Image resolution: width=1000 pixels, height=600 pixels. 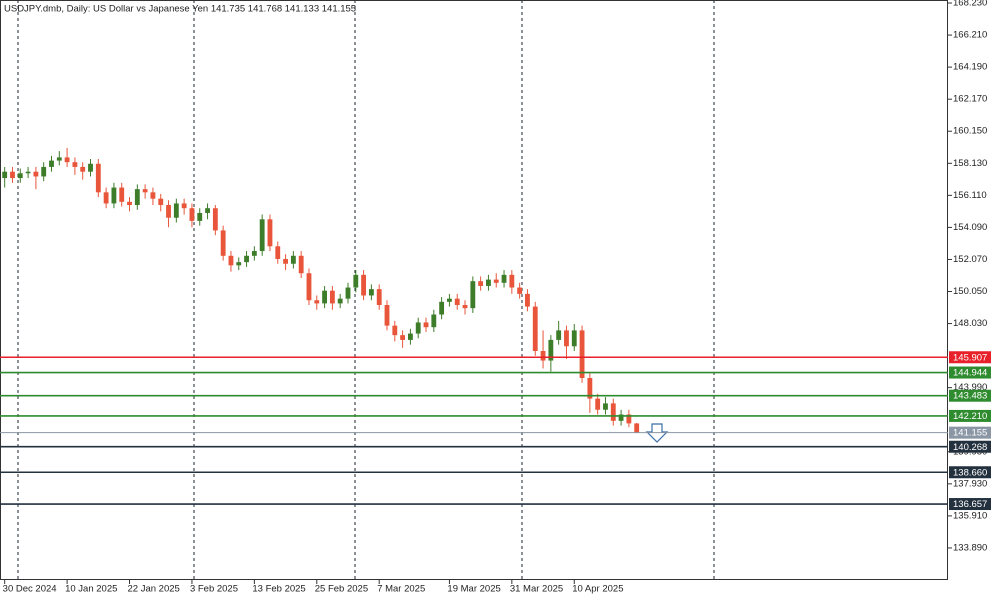 What do you see at coordinates (214, 589) in the screenshot?
I see `x-tick-label: 3 Feb 2025` at bounding box center [214, 589].